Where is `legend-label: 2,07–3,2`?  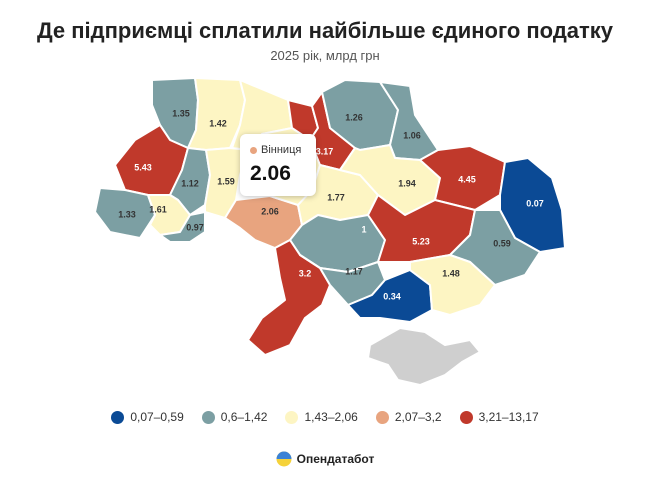
legend-label: 2,07–3,2 is located at coordinates (418, 417).